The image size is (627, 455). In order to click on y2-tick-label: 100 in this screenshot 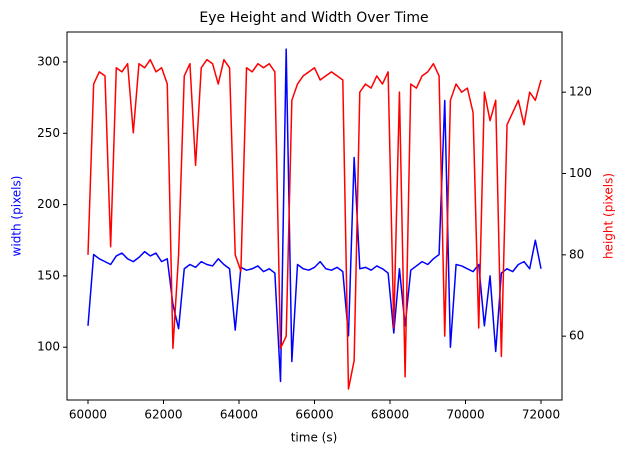, I will do `click(580, 173)`.